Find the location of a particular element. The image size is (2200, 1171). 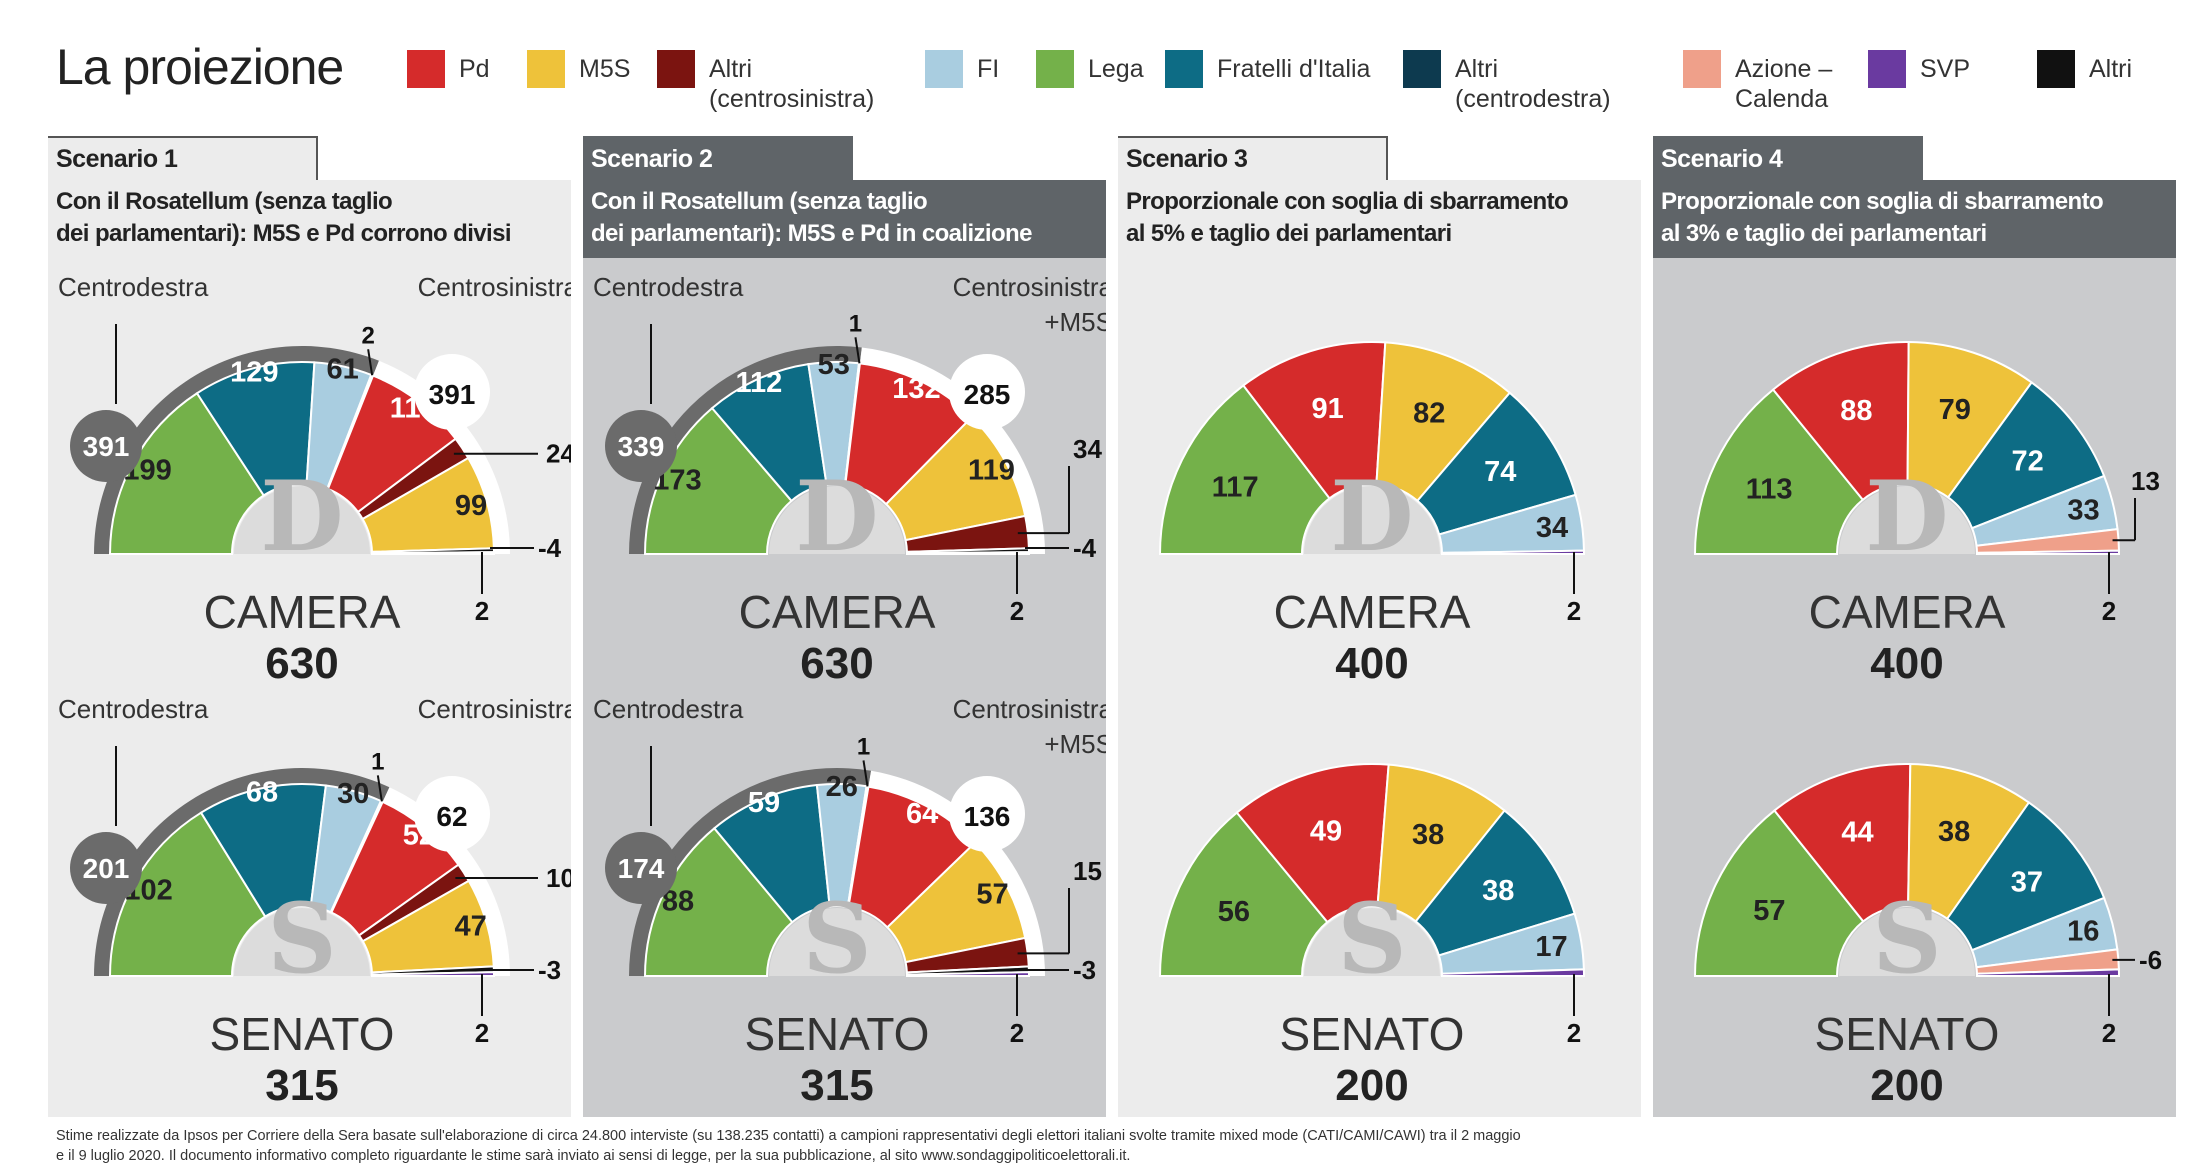

coalition-total-right: 391 is located at coordinates (452, 394).